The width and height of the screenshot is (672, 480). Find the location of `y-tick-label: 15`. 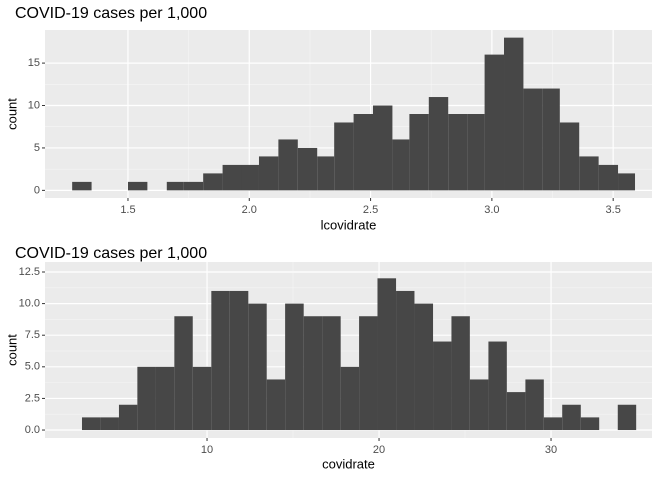

y-tick-label: 15 is located at coordinates (34, 63).